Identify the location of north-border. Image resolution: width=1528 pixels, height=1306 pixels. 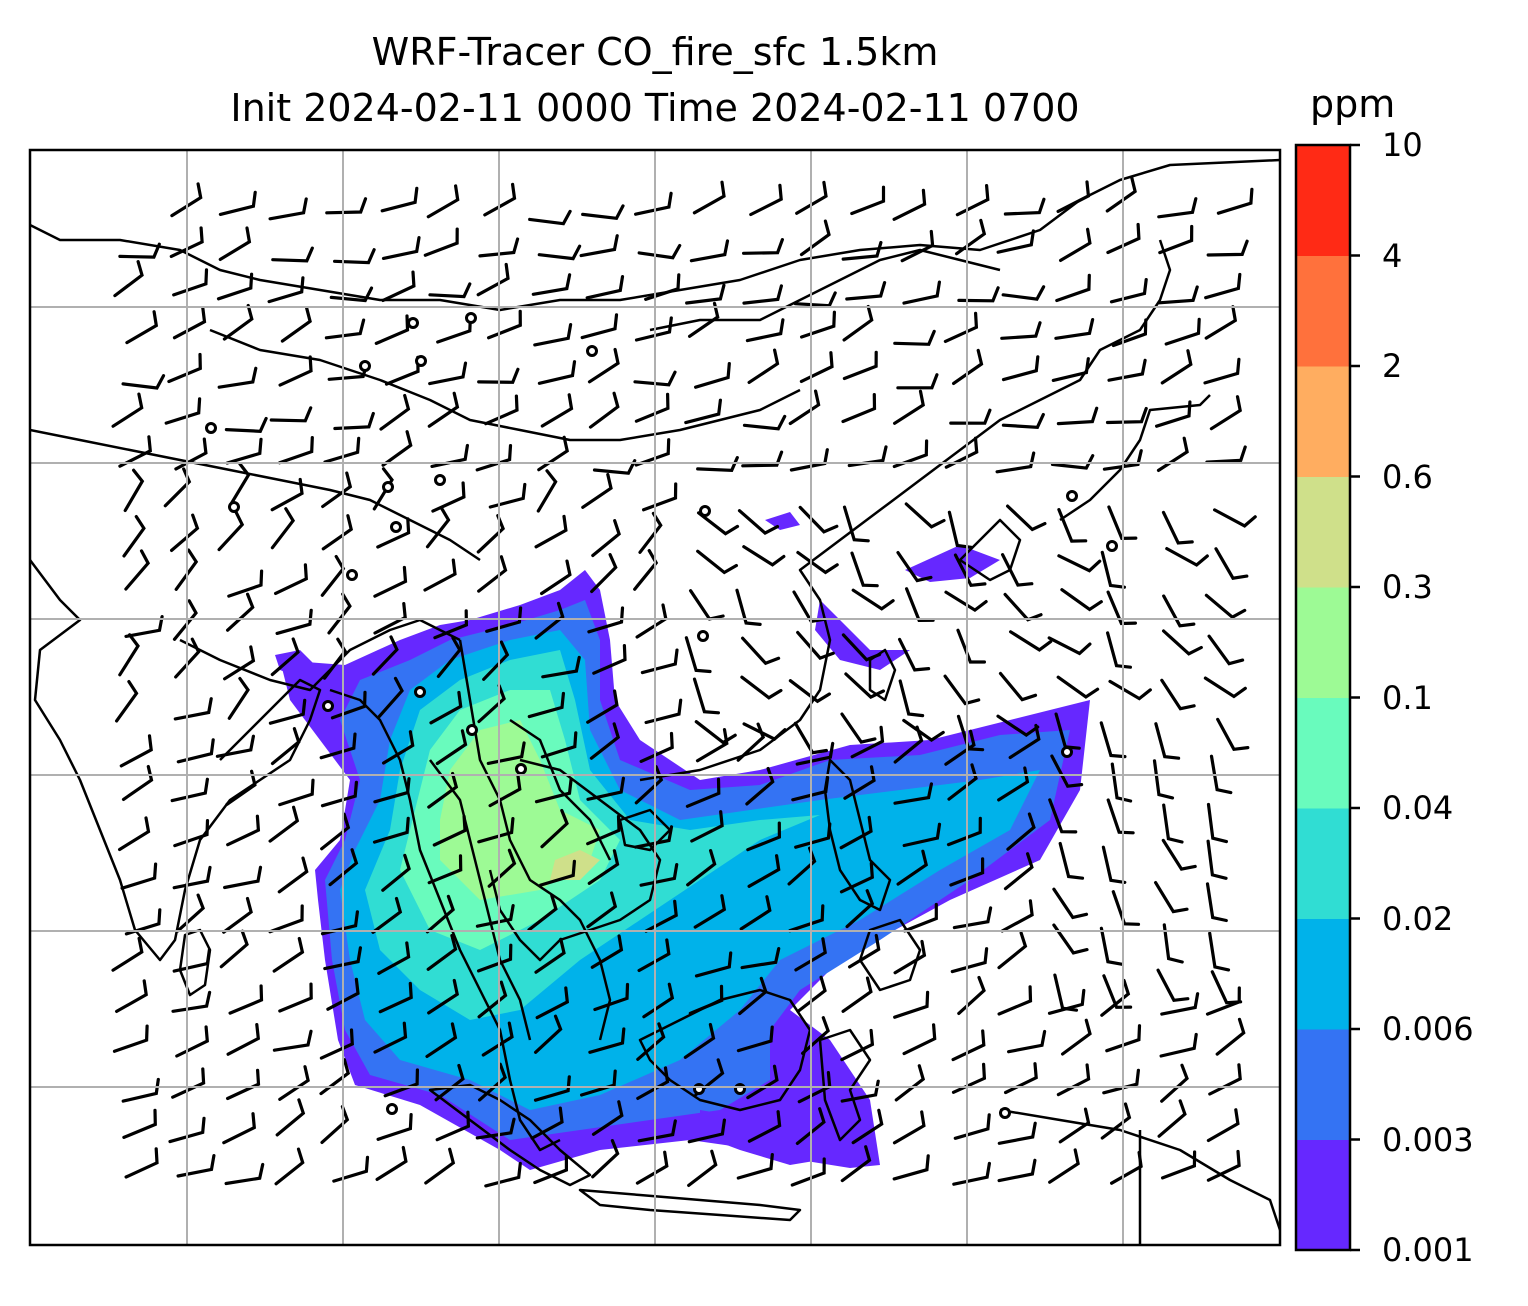
(655, 235).